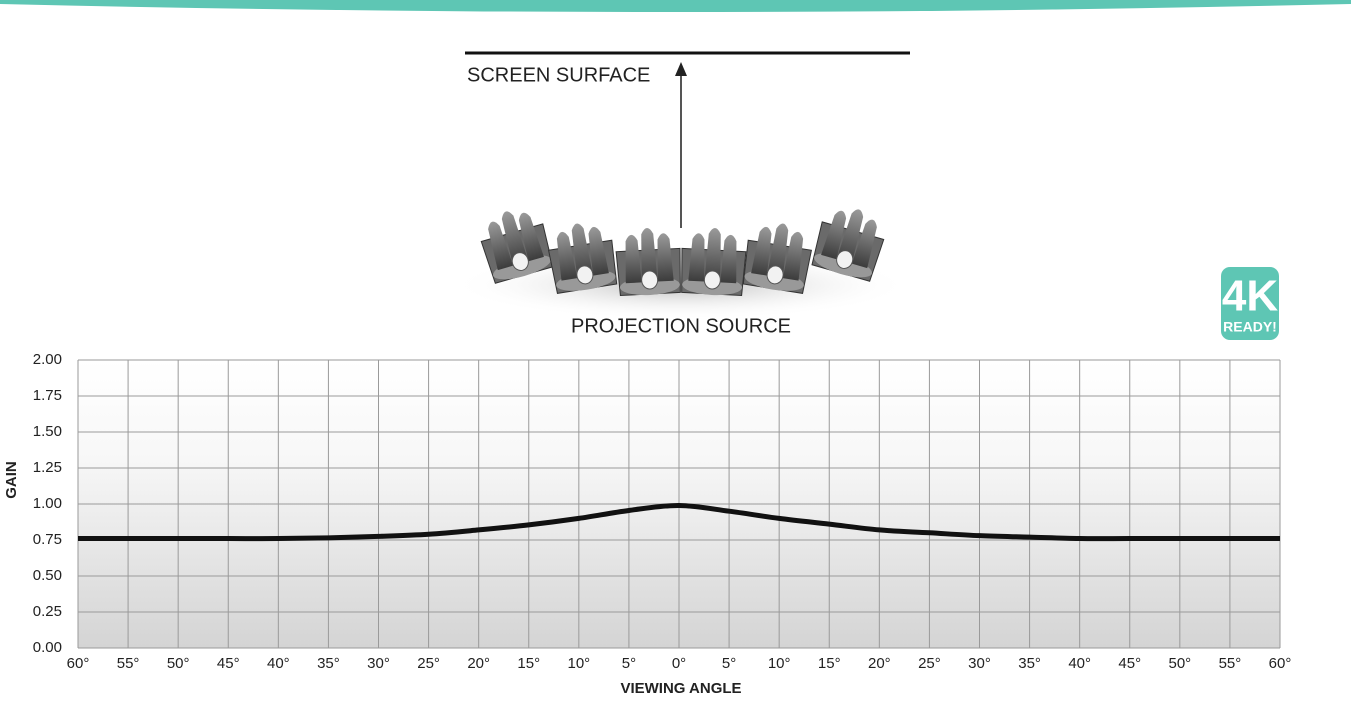 Image resolution: width=1351 pixels, height=703 pixels. What do you see at coordinates (681, 69) in the screenshot?
I see `arrow-head` at bounding box center [681, 69].